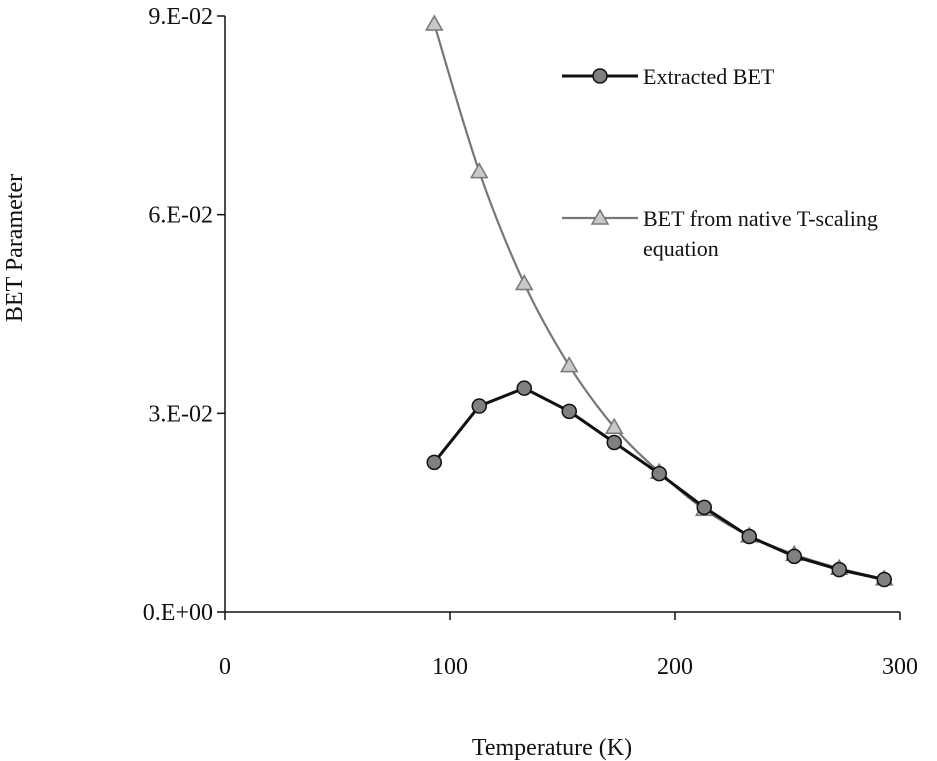  Describe the element at coordinates (675, 667) in the screenshot. I see `x-tick-label: 200` at that location.